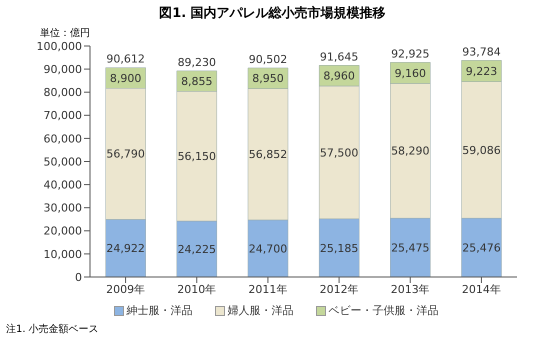 This screenshot has width=545, height=346. Describe the element at coordinates (125, 59) in the screenshot. I see `total-label: 90,612` at that location.